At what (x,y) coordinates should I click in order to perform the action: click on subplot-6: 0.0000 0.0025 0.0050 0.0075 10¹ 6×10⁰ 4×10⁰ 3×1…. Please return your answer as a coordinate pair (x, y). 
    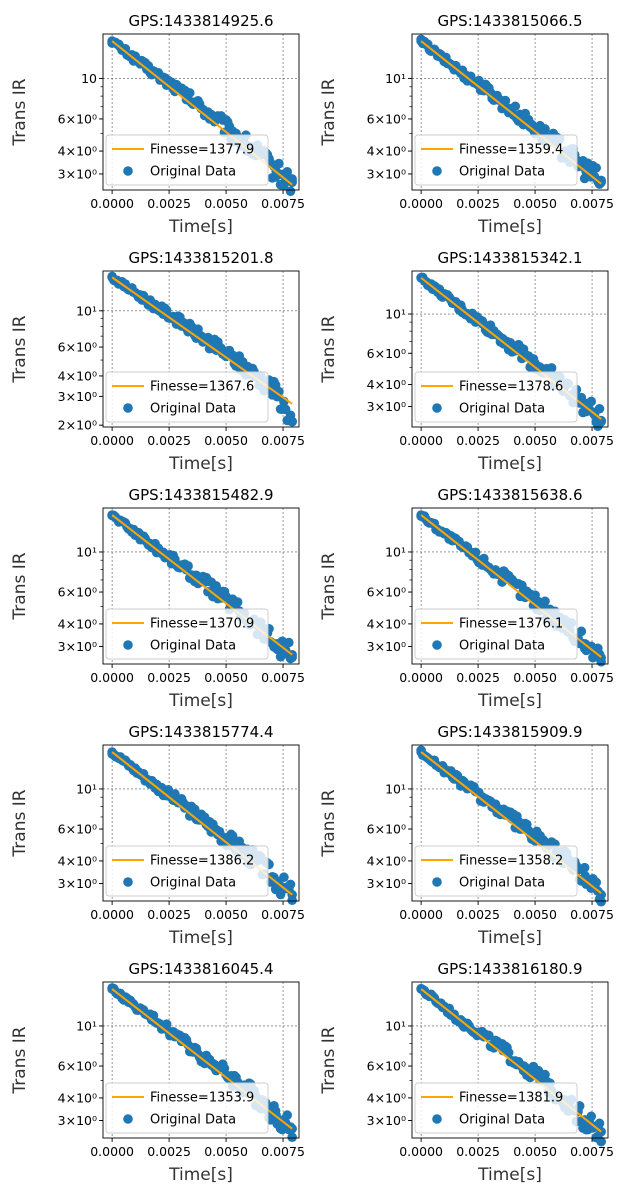
    Looking at the image, I should click on (466, 598).